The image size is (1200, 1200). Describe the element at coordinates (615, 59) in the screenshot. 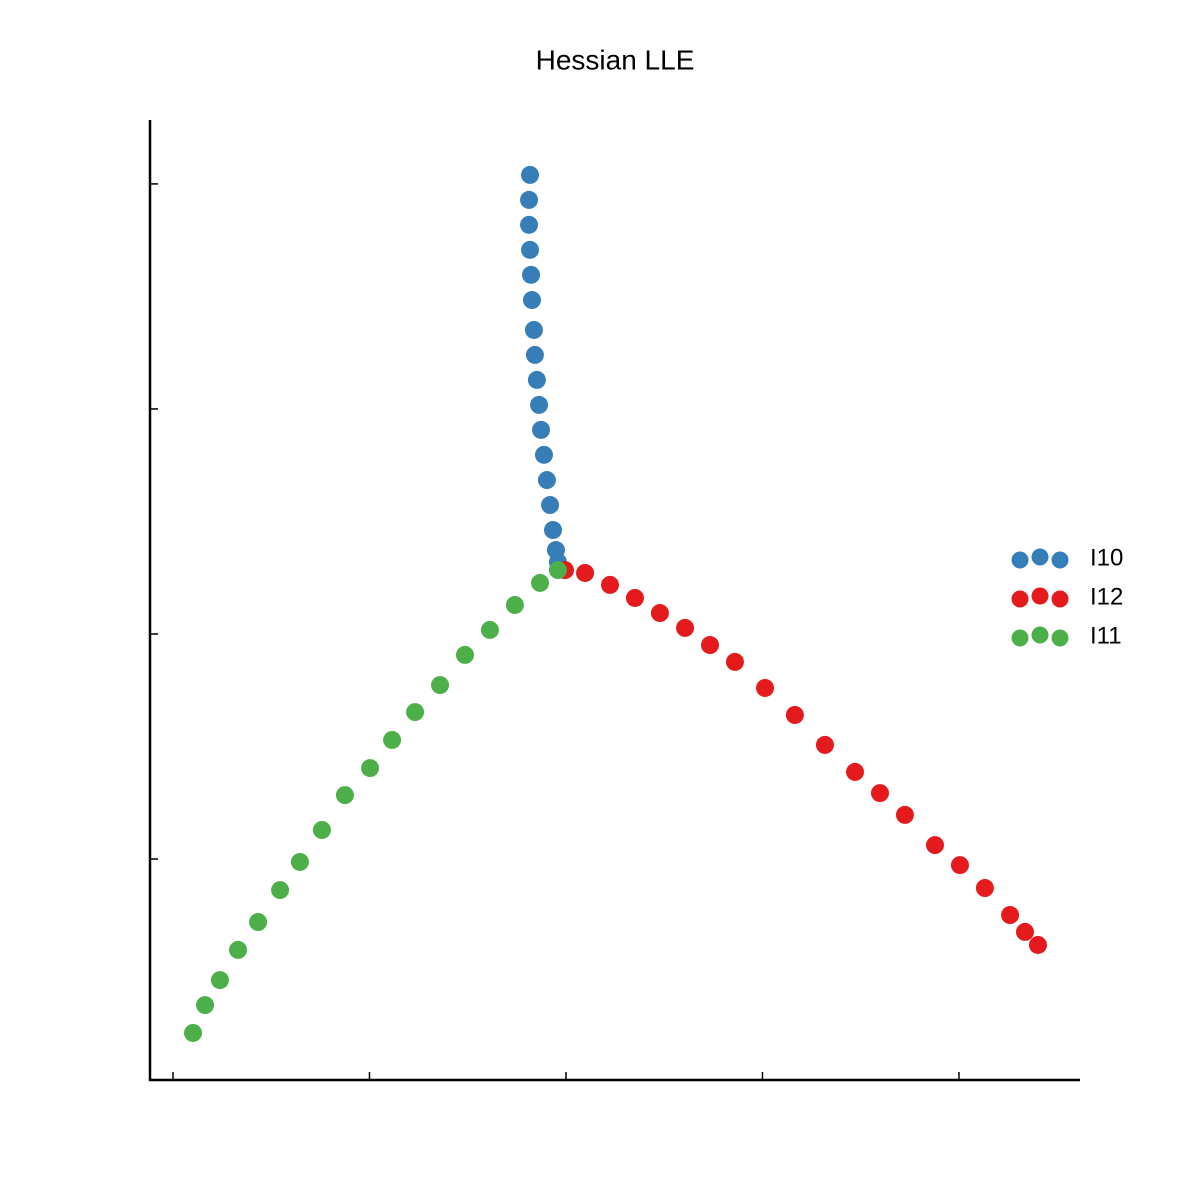

I see `chart-title: Hessian LLE` at that location.